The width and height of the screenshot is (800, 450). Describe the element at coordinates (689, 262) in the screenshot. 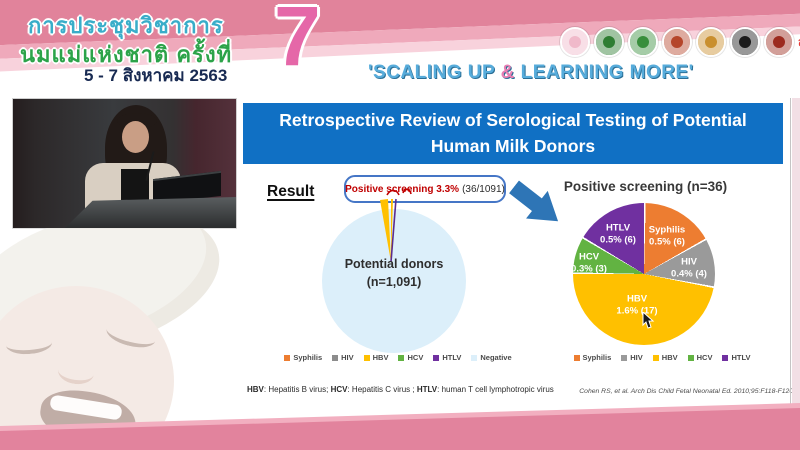

I see `slice-name: HIV` at that location.